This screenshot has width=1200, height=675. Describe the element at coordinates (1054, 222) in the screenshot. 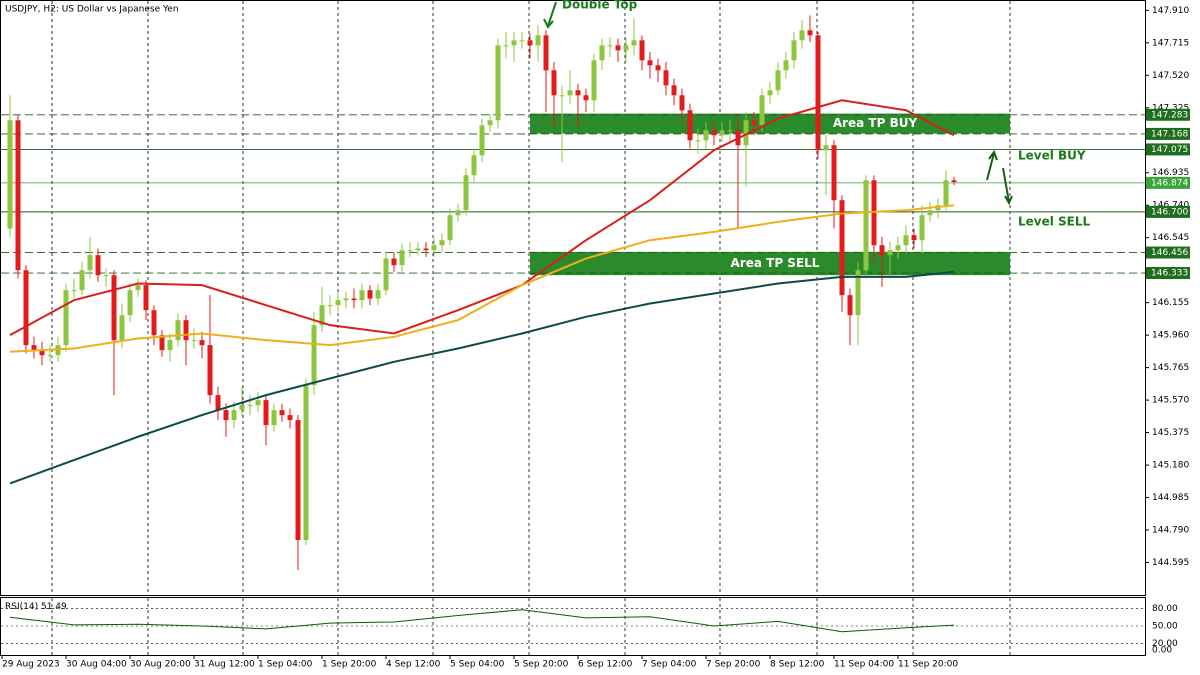

I see `annotation: Level SELL` at that location.